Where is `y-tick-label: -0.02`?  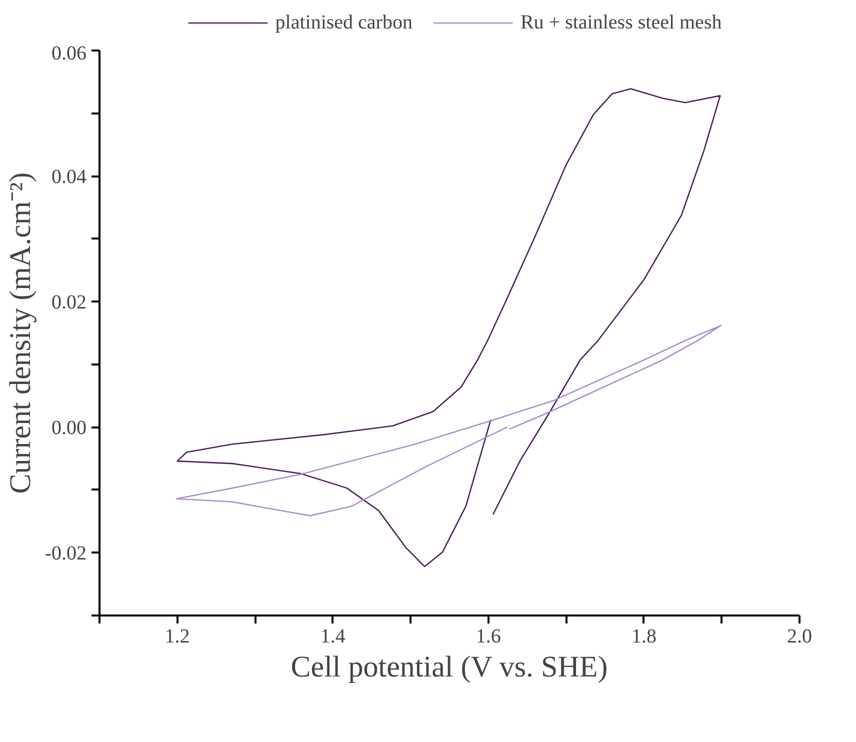 y-tick-label: -0.02 is located at coordinates (65, 553).